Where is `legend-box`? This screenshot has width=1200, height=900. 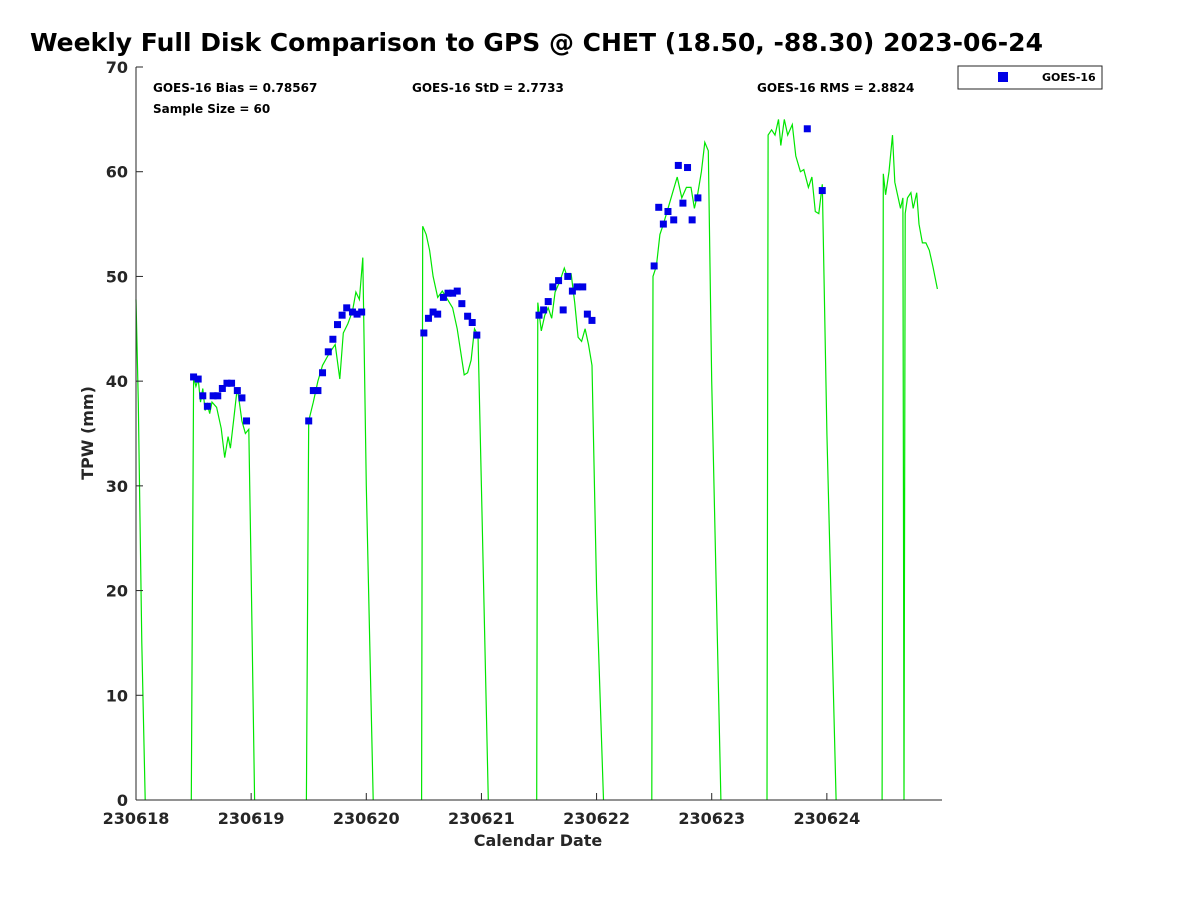 legend-box is located at coordinates (1030, 77).